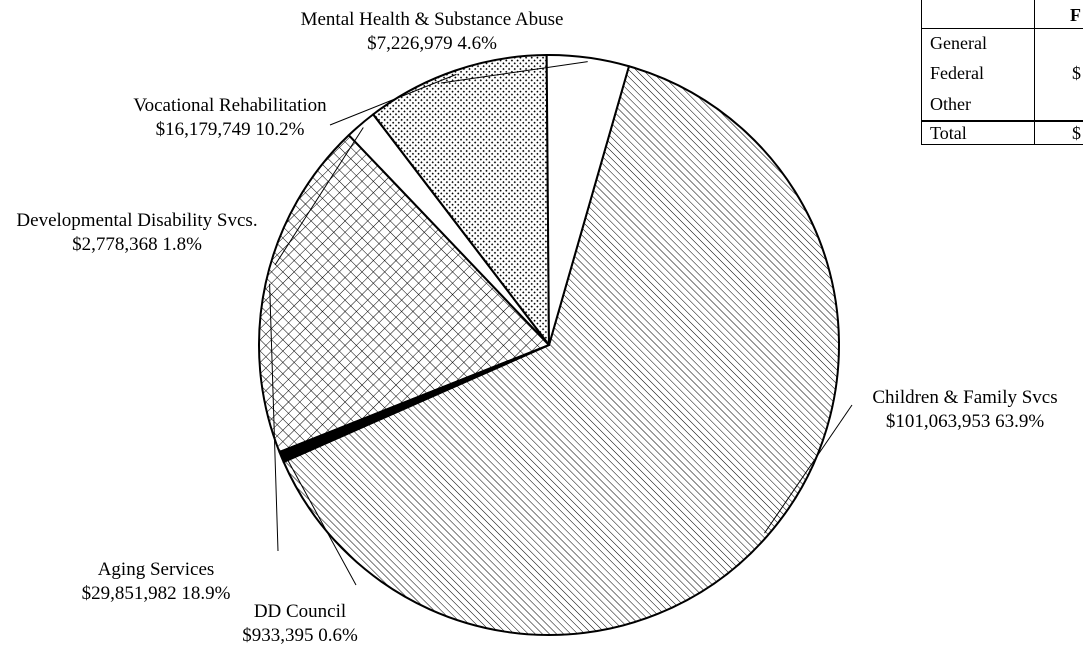 The image size is (1083, 653). I want to click on funds-total-value: $, so click(1076, 133).